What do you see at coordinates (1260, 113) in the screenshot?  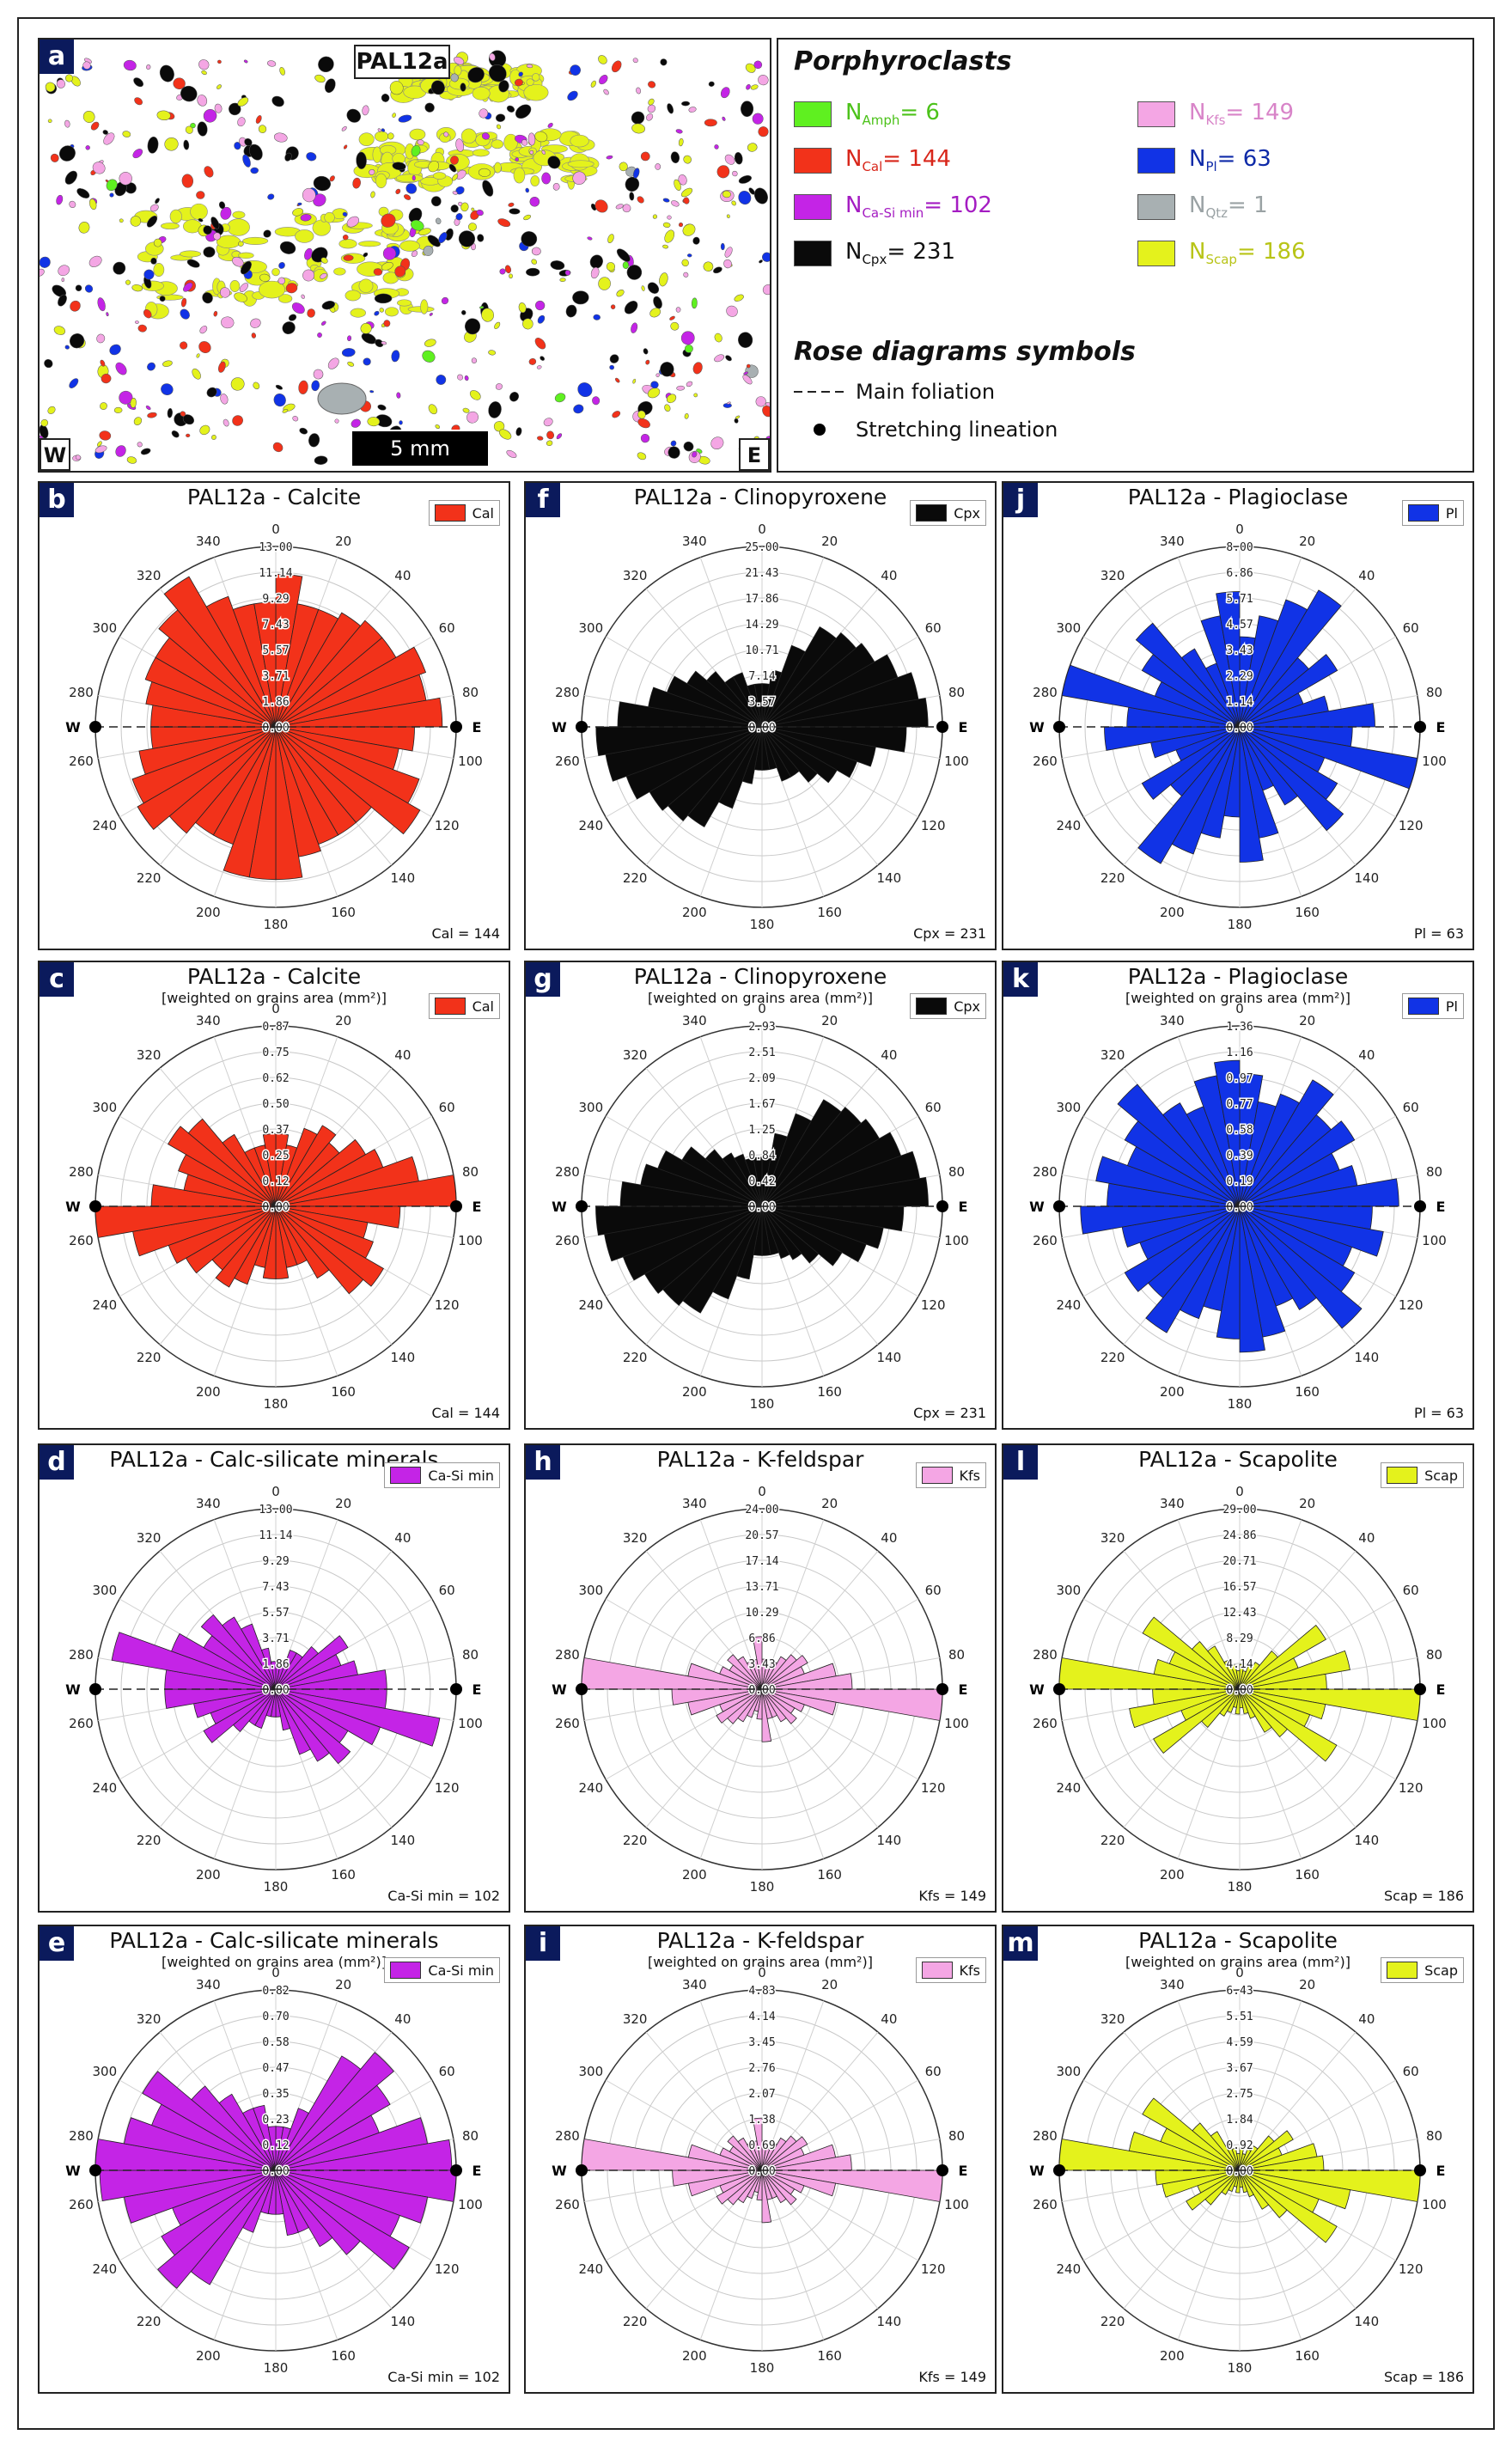 I see `legend-count: = 149` at bounding box center [1260, 113].